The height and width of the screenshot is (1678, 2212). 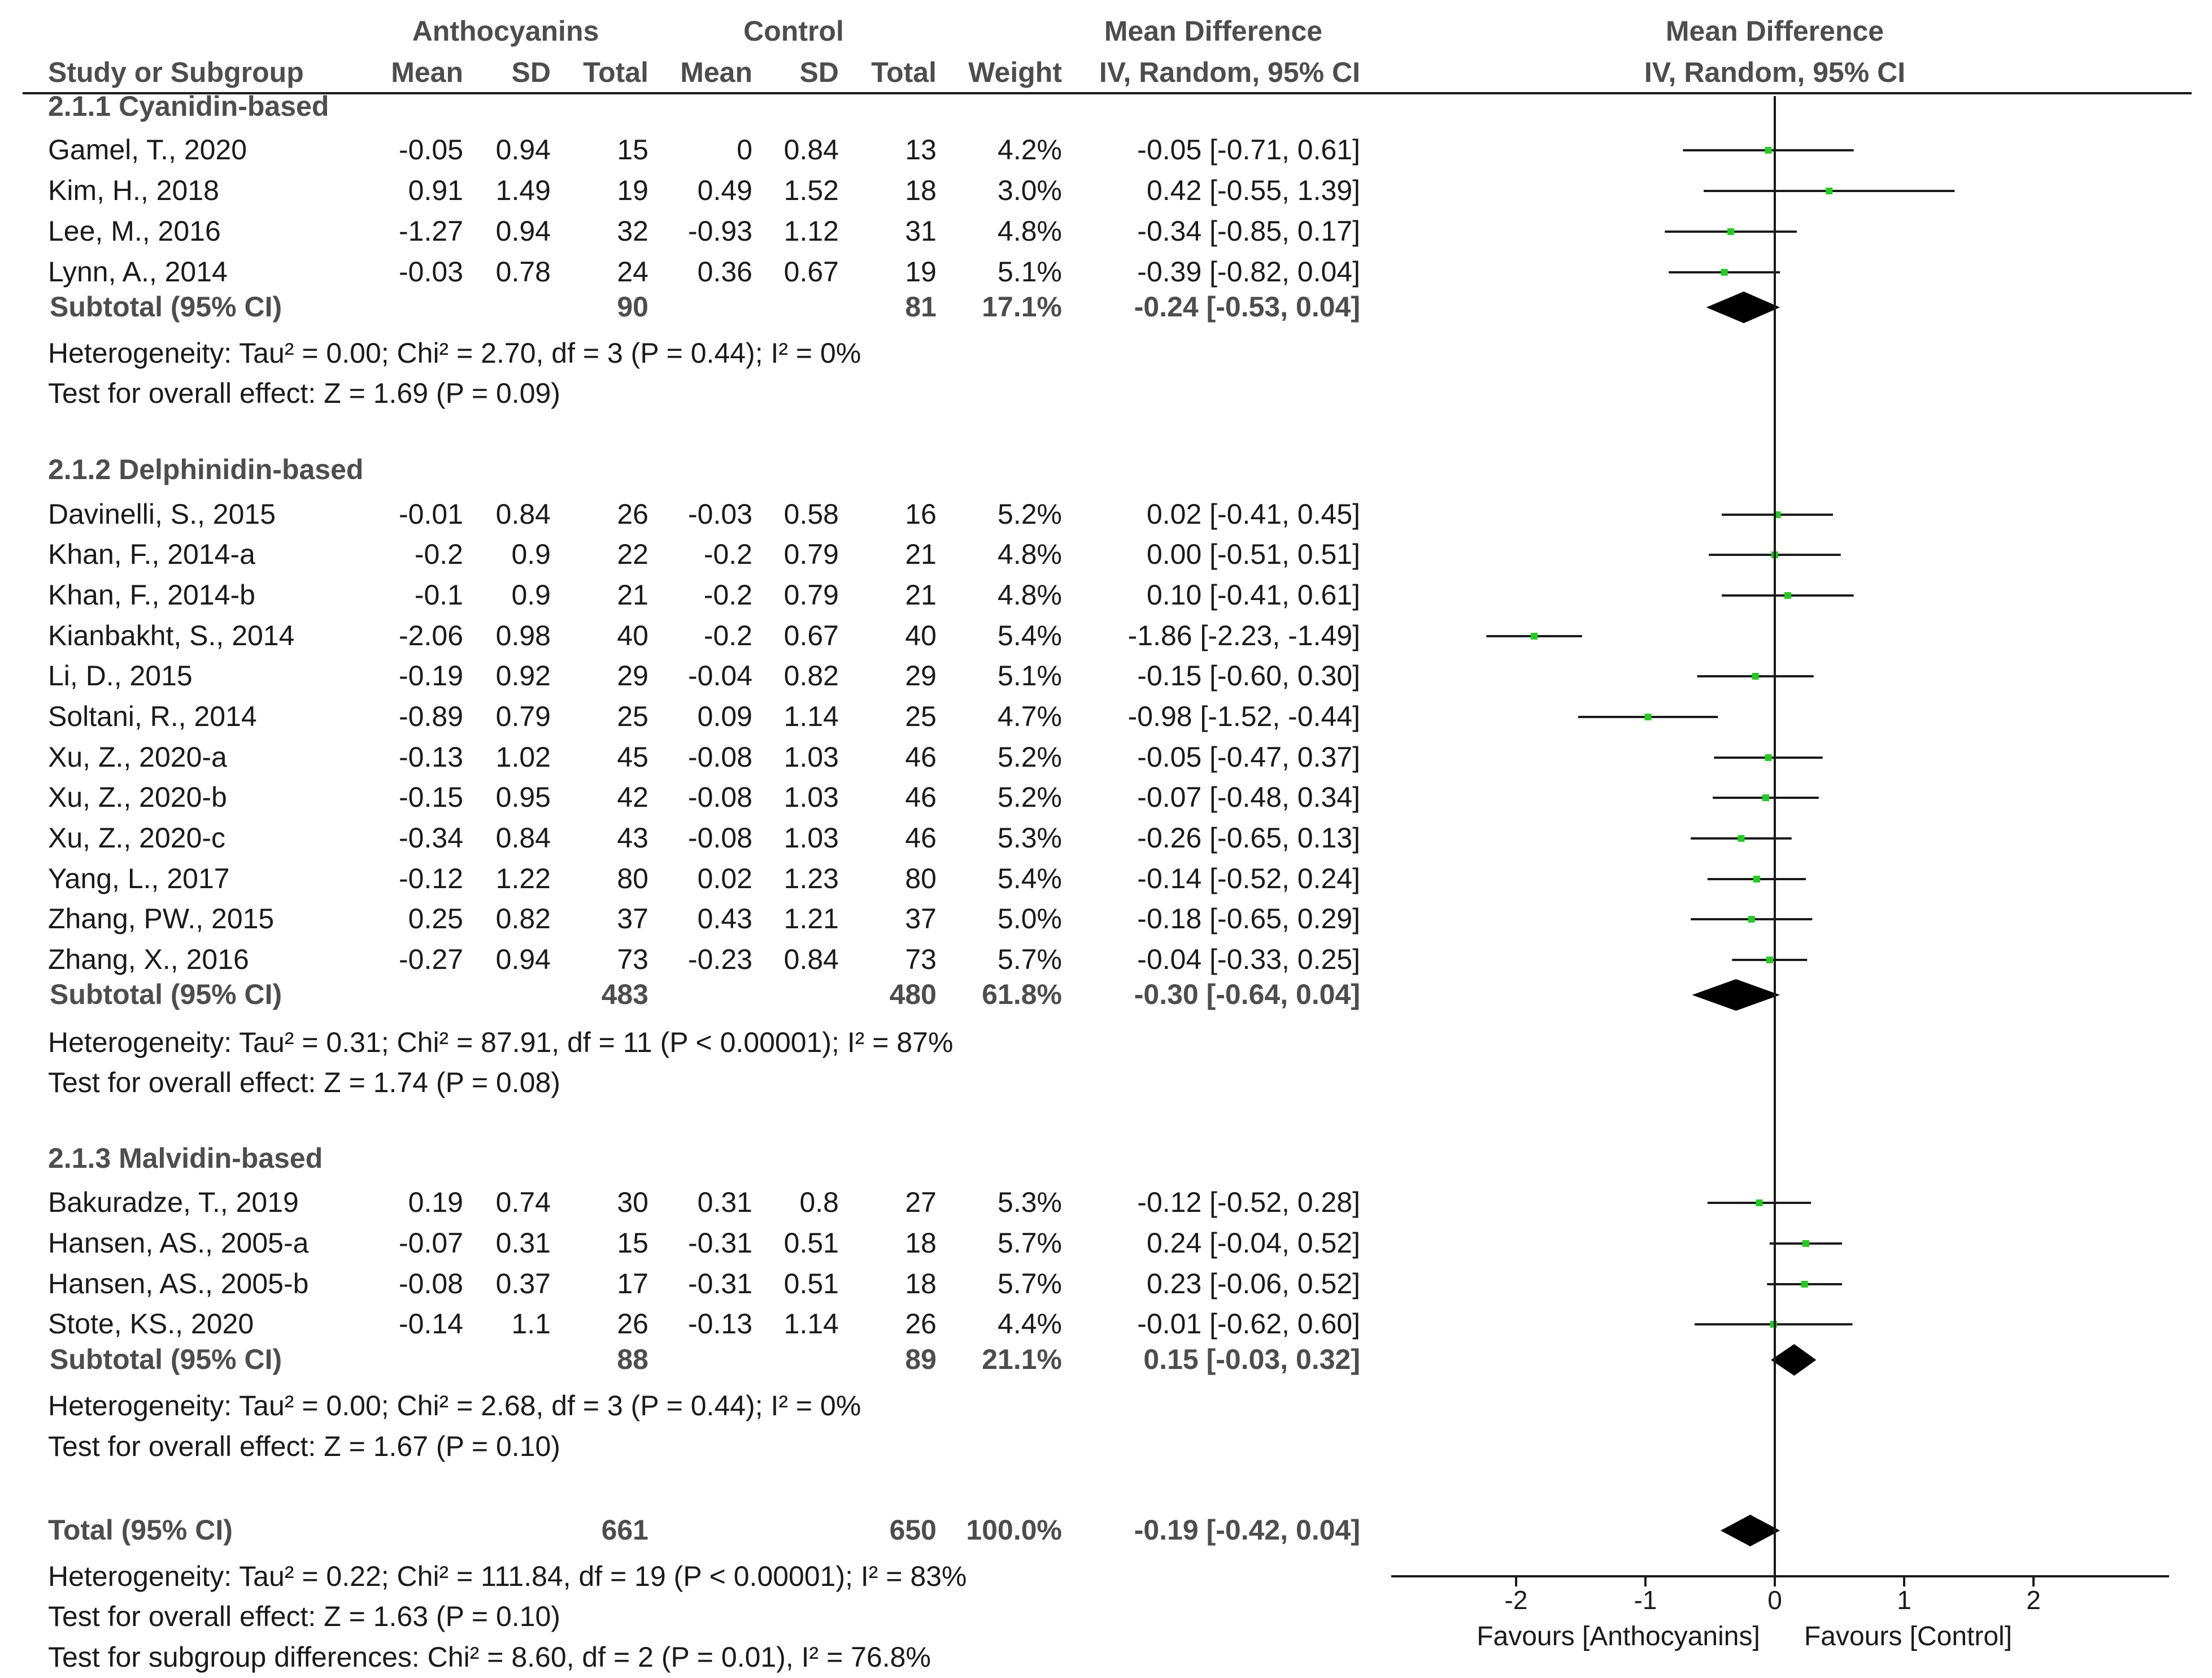 What do you see at coordinates (725, 1202) in the screenshot?
I see `mean2-value: 0.31` at bounding box center [725, 1202].